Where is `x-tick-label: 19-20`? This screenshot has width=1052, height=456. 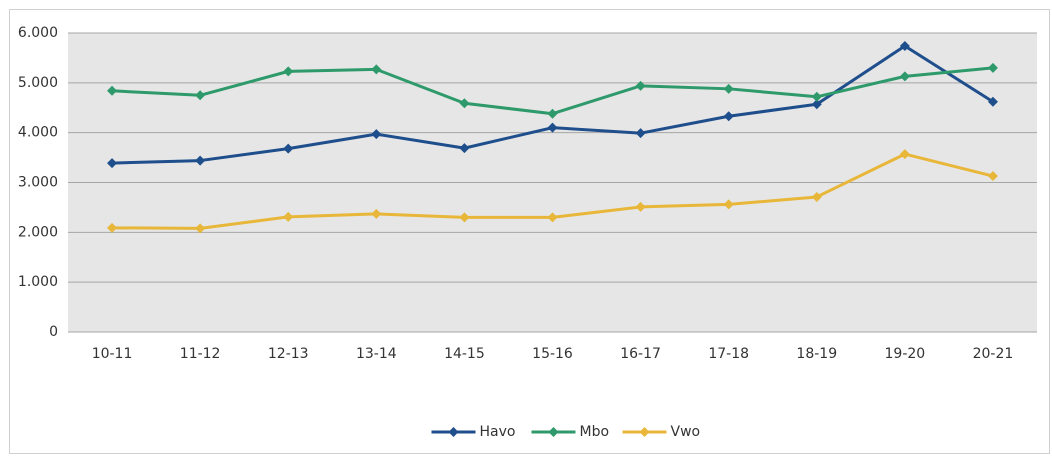 x-tick-label: 19-20 is located at coordinates (905, 354).